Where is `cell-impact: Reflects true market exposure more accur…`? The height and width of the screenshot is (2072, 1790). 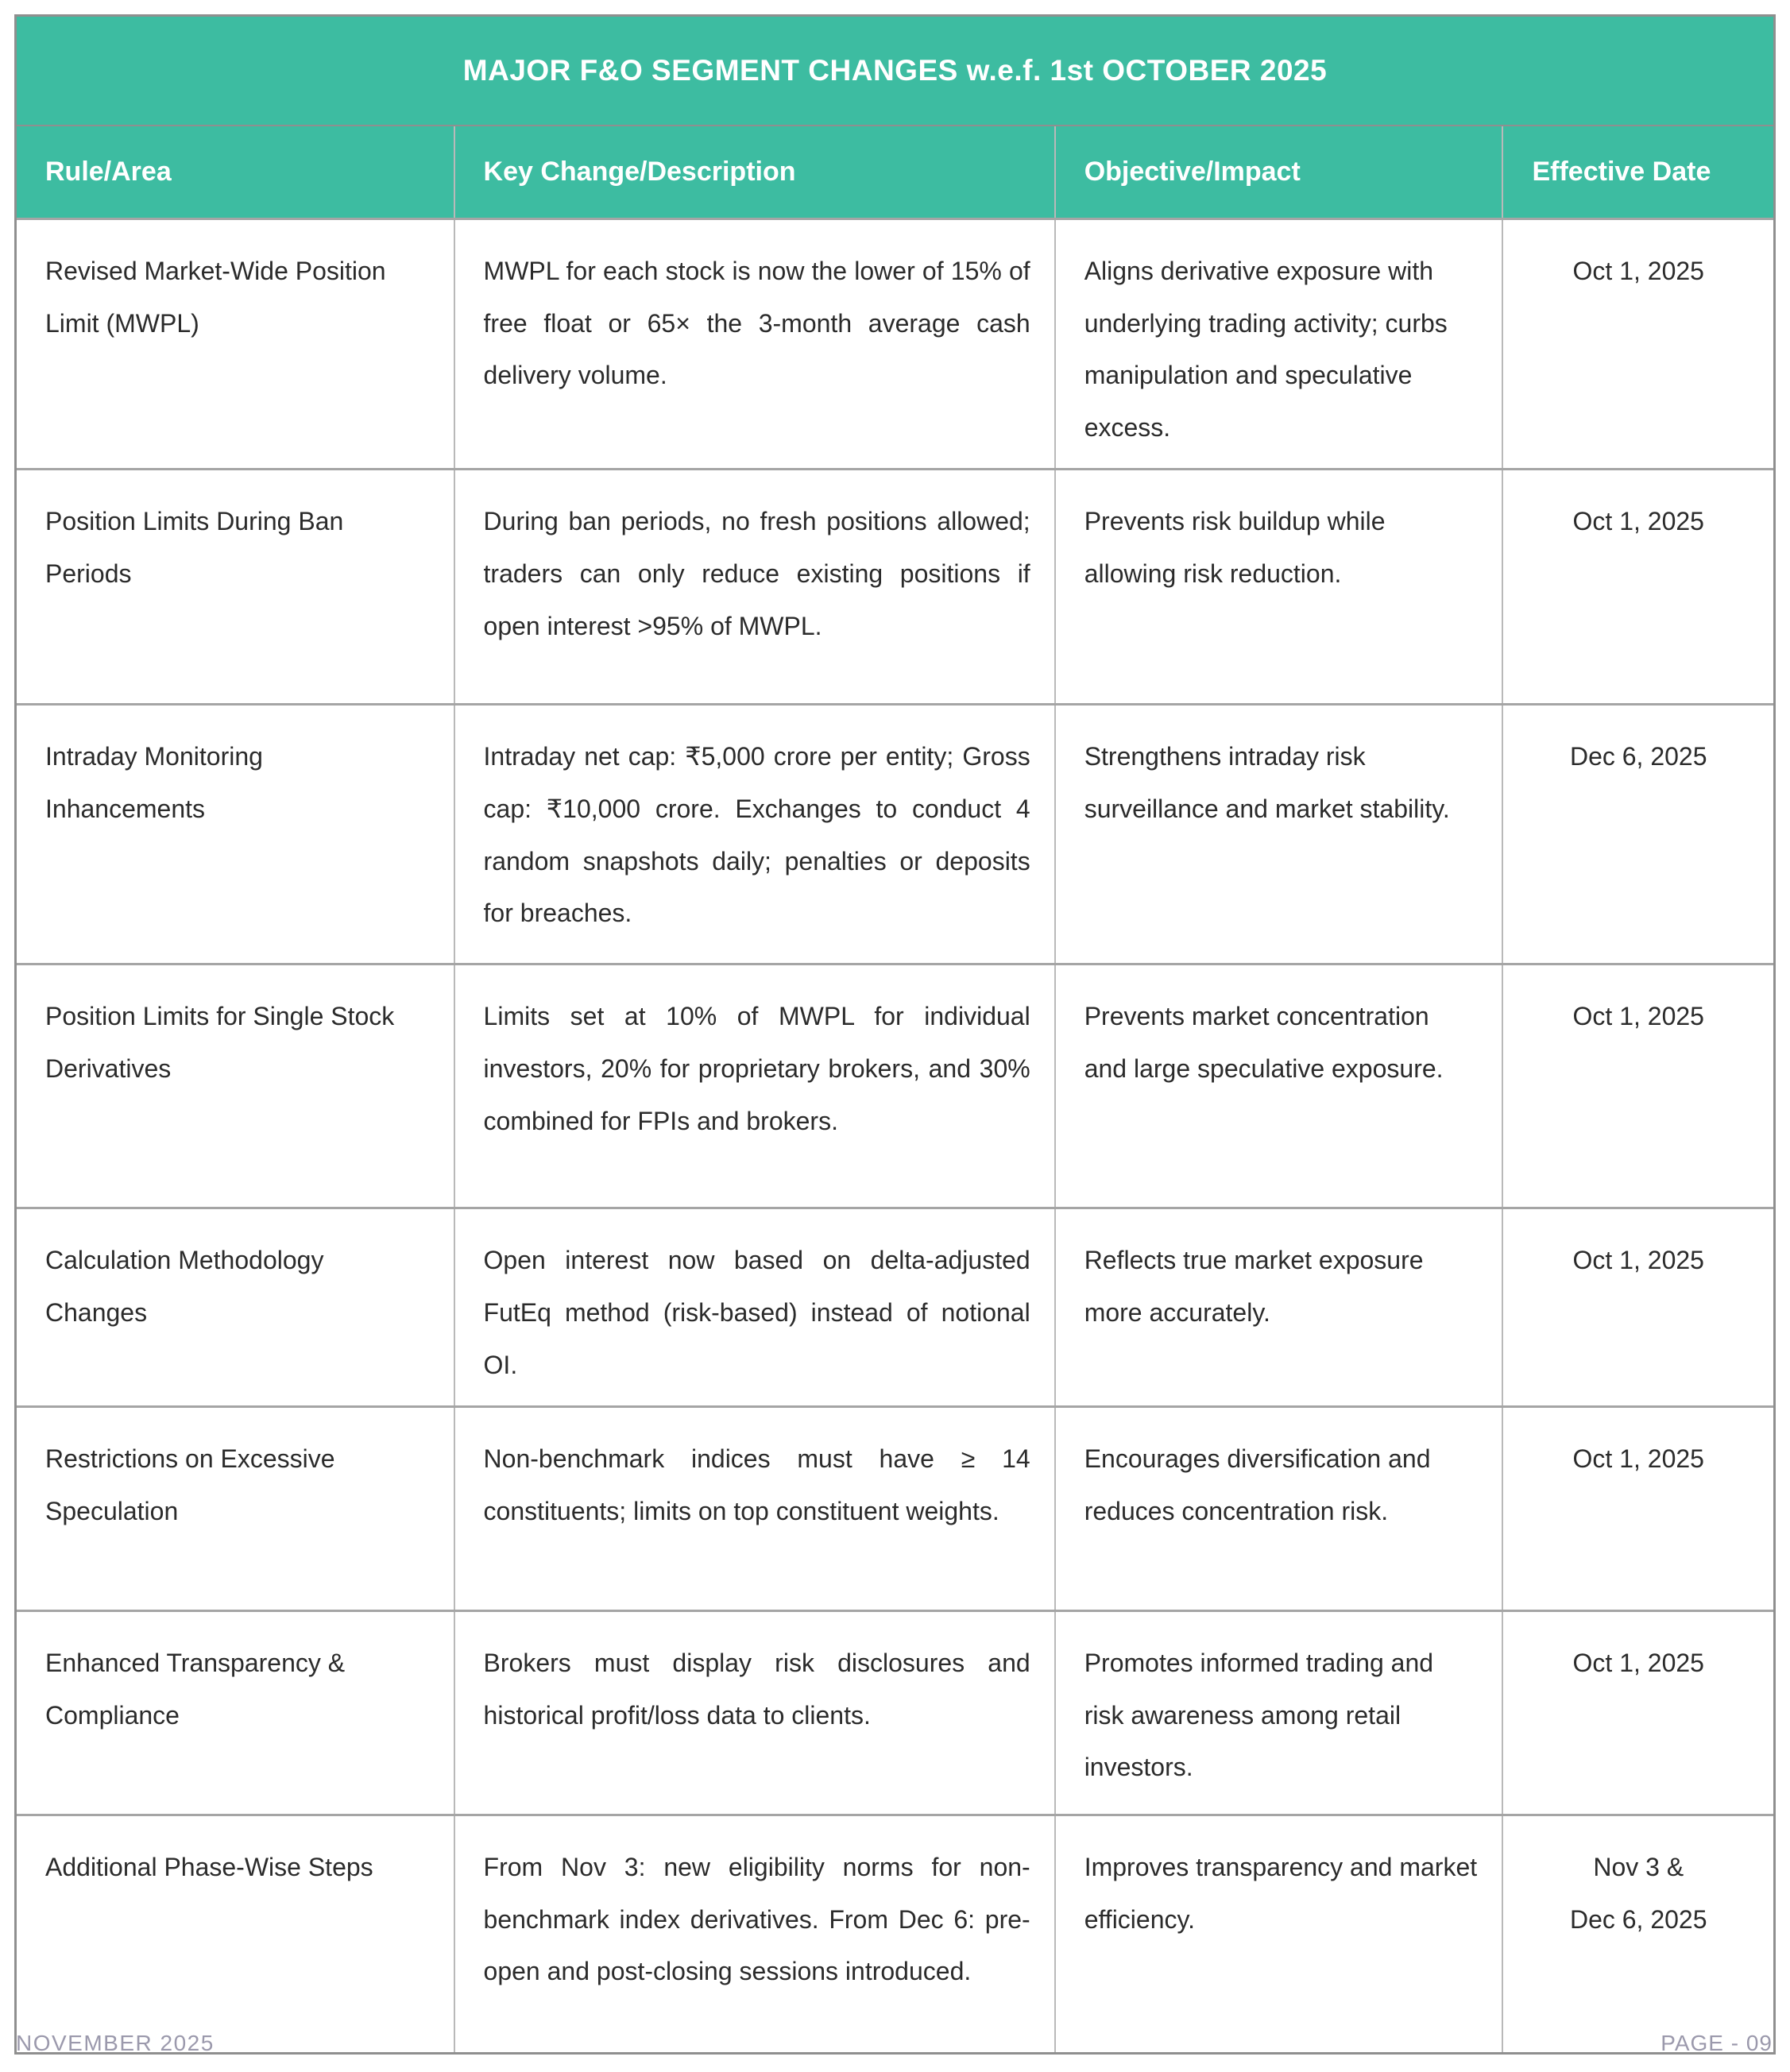 cell-impact: Reflects true market exposure more accur… is located at coordinates (1278, 1307).